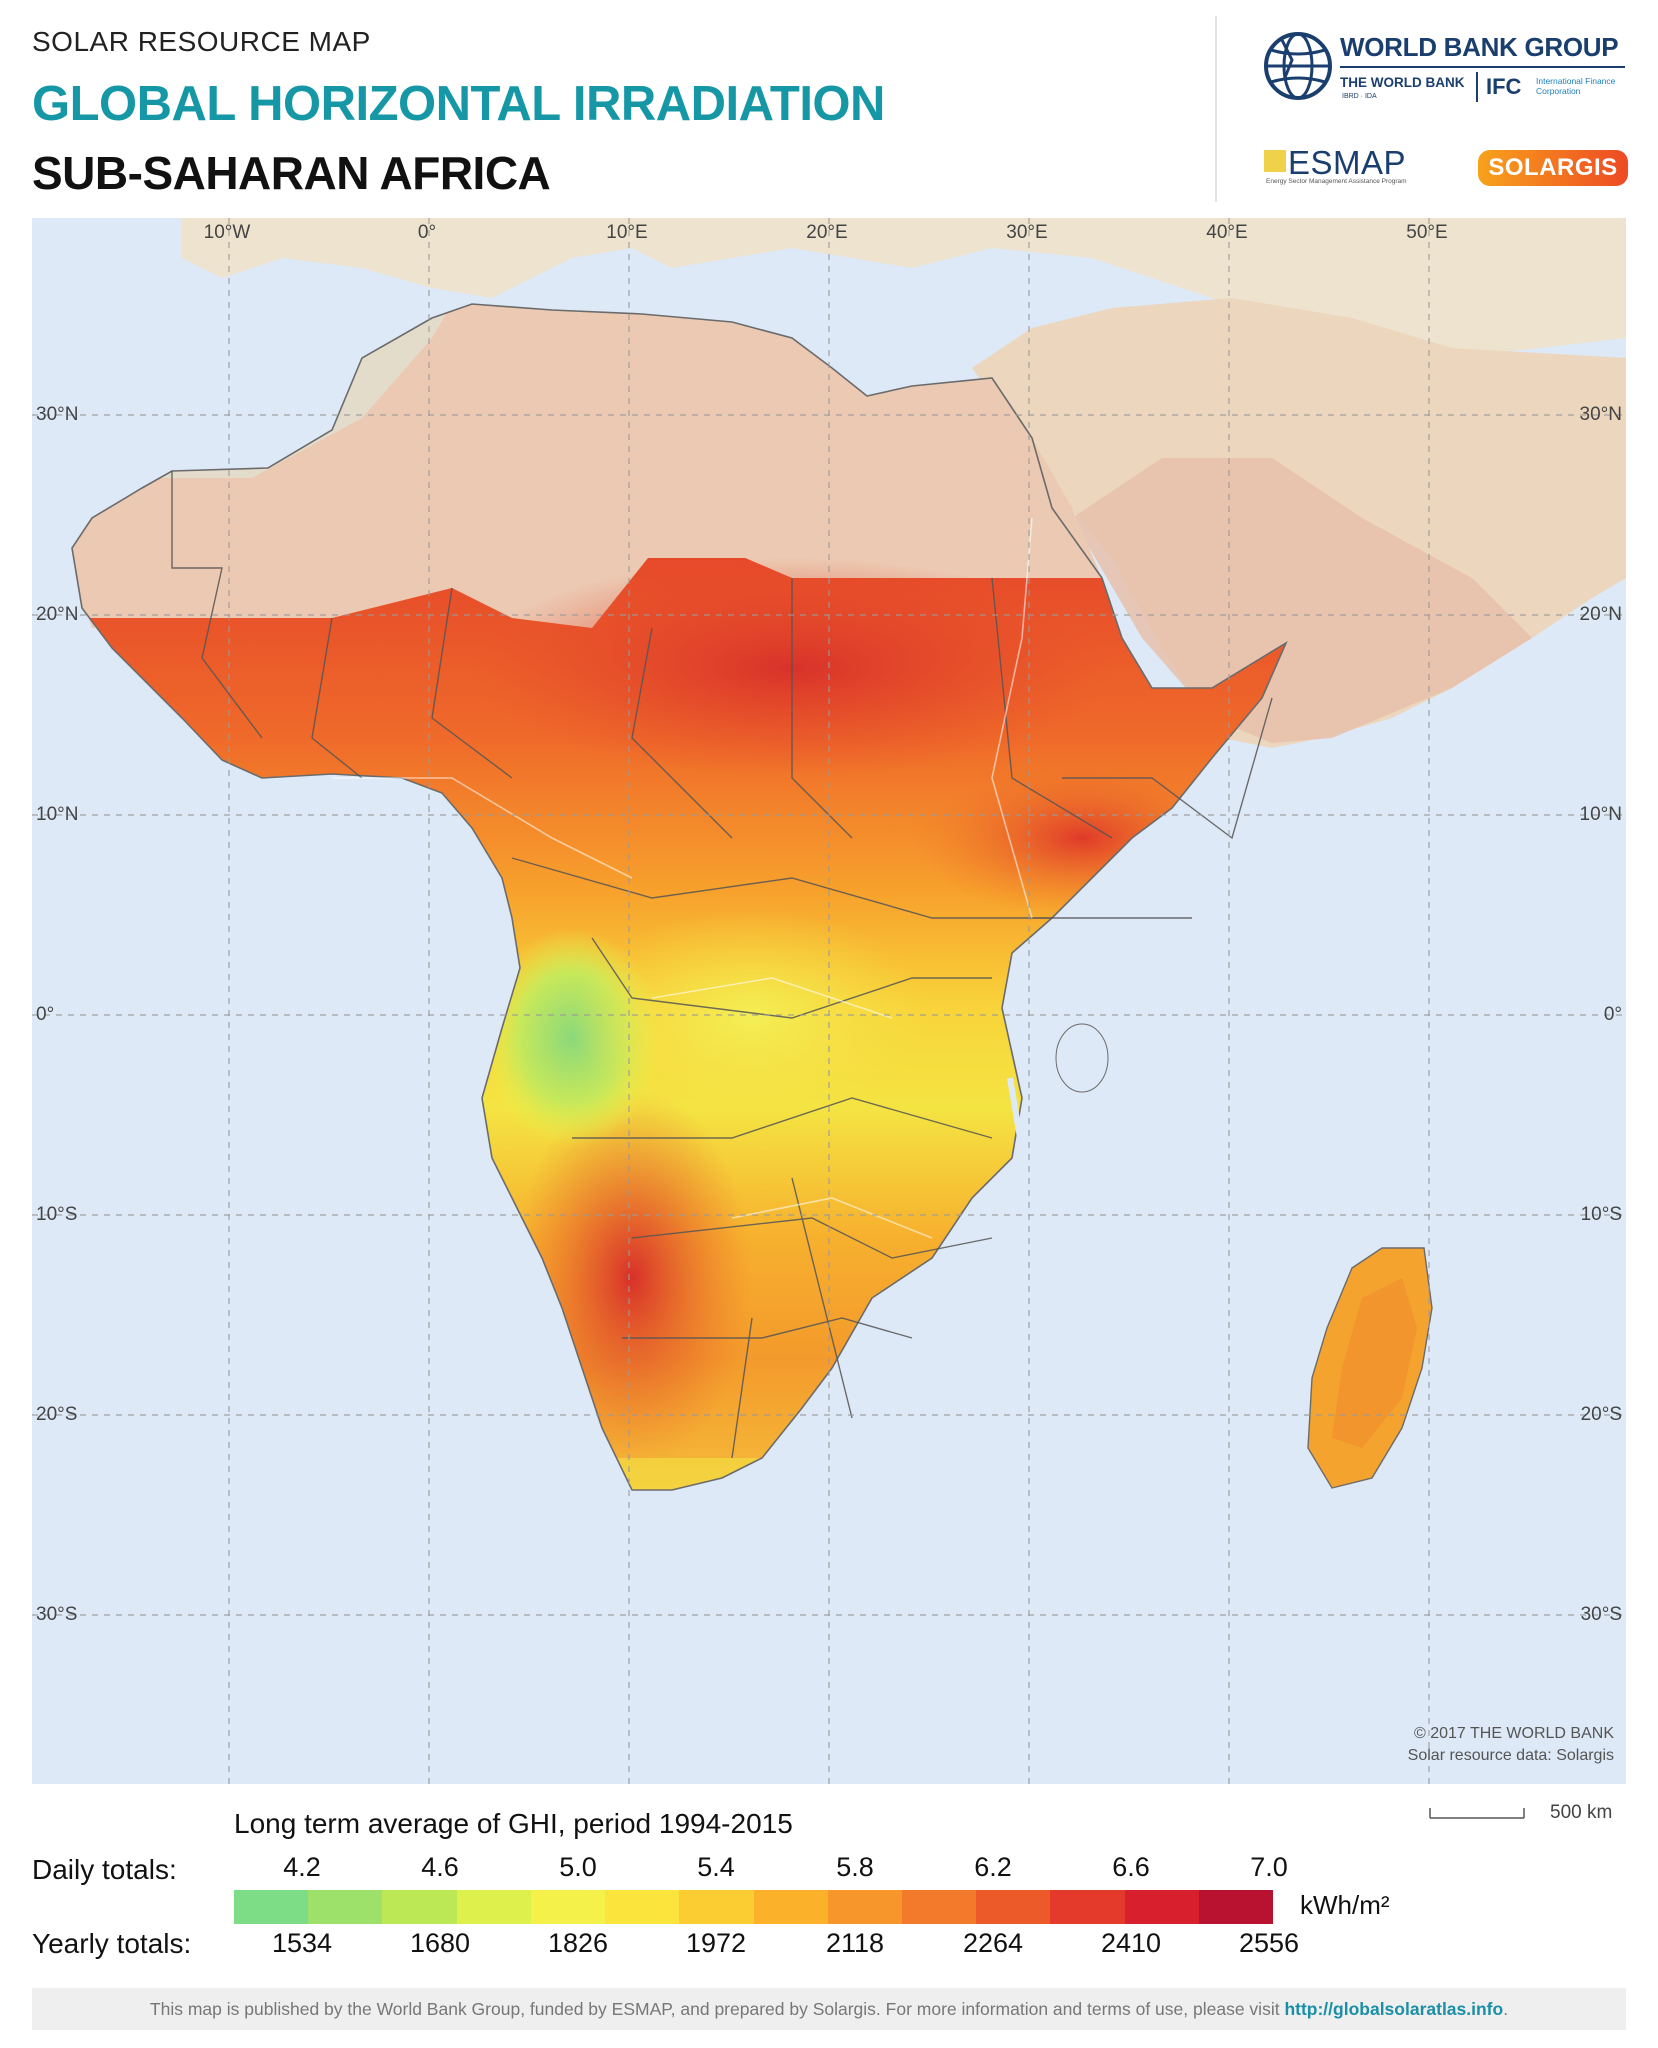 The height and width of the screenshot is (2048, 1658). I want to click on map-supertitle: SOLAR RESOURCE MAP, so click(201, 41).